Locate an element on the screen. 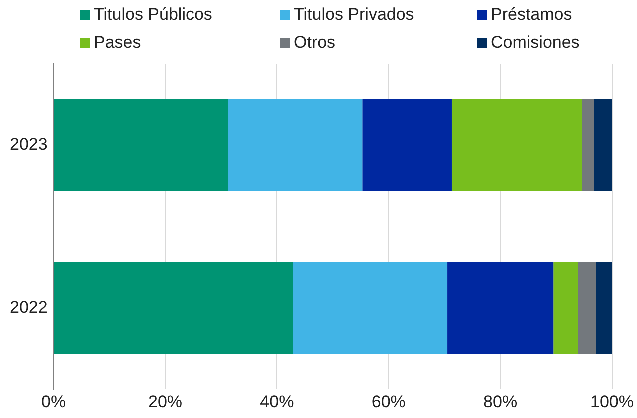  x-tick-label: 100% is located at coordinates (612, 402).